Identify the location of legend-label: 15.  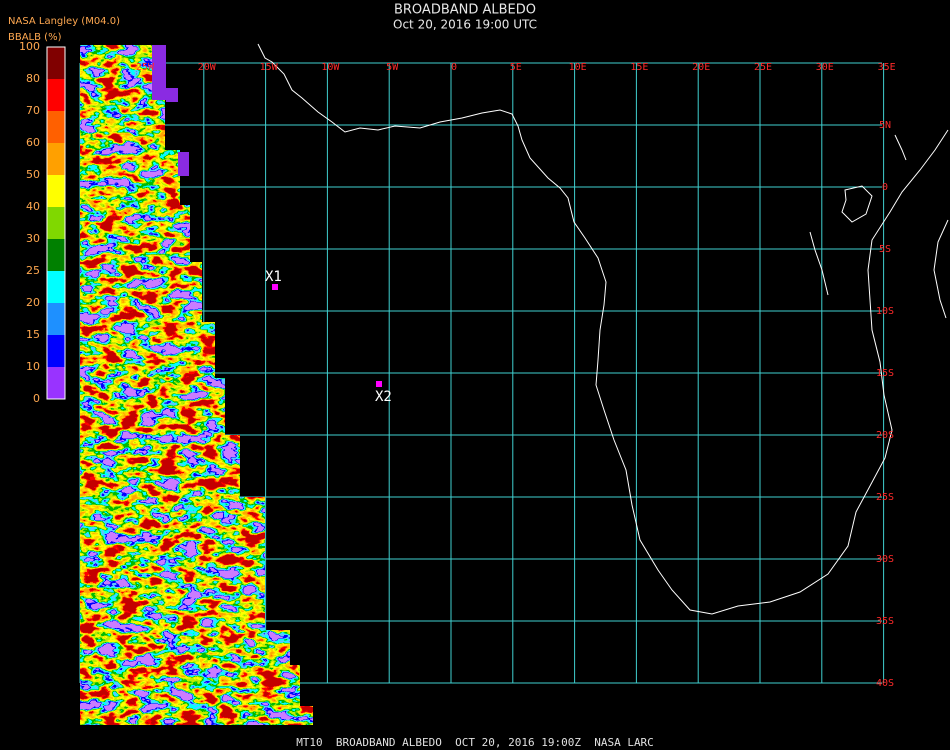
(33, 334).